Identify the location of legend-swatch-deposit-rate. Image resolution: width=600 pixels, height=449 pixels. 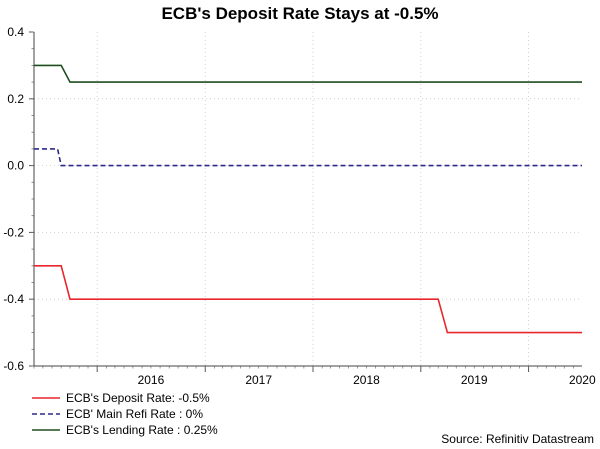
(46, 398).